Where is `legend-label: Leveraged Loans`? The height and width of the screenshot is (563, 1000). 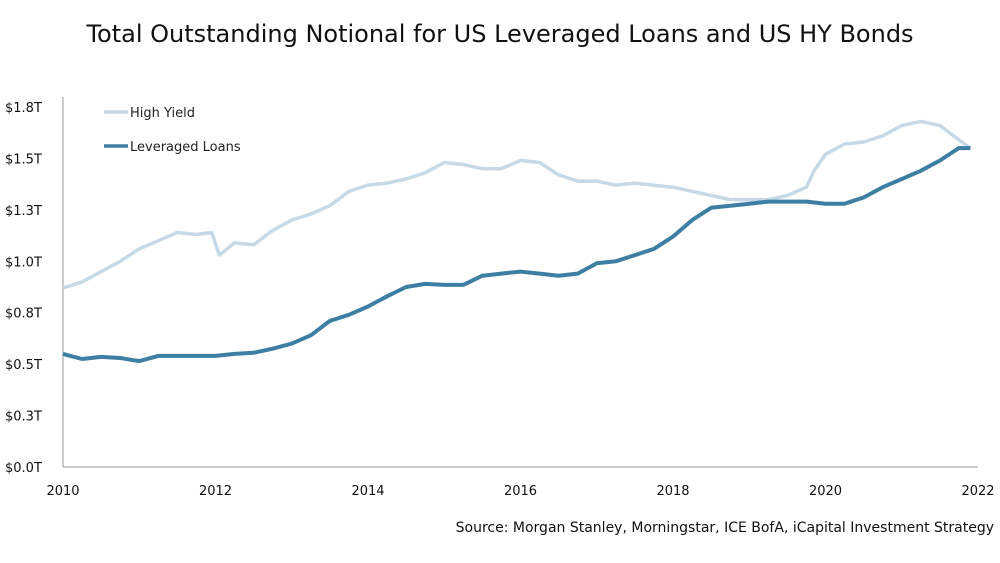 legend-label: Leveraged Loans is located at coordinates (185, 147).